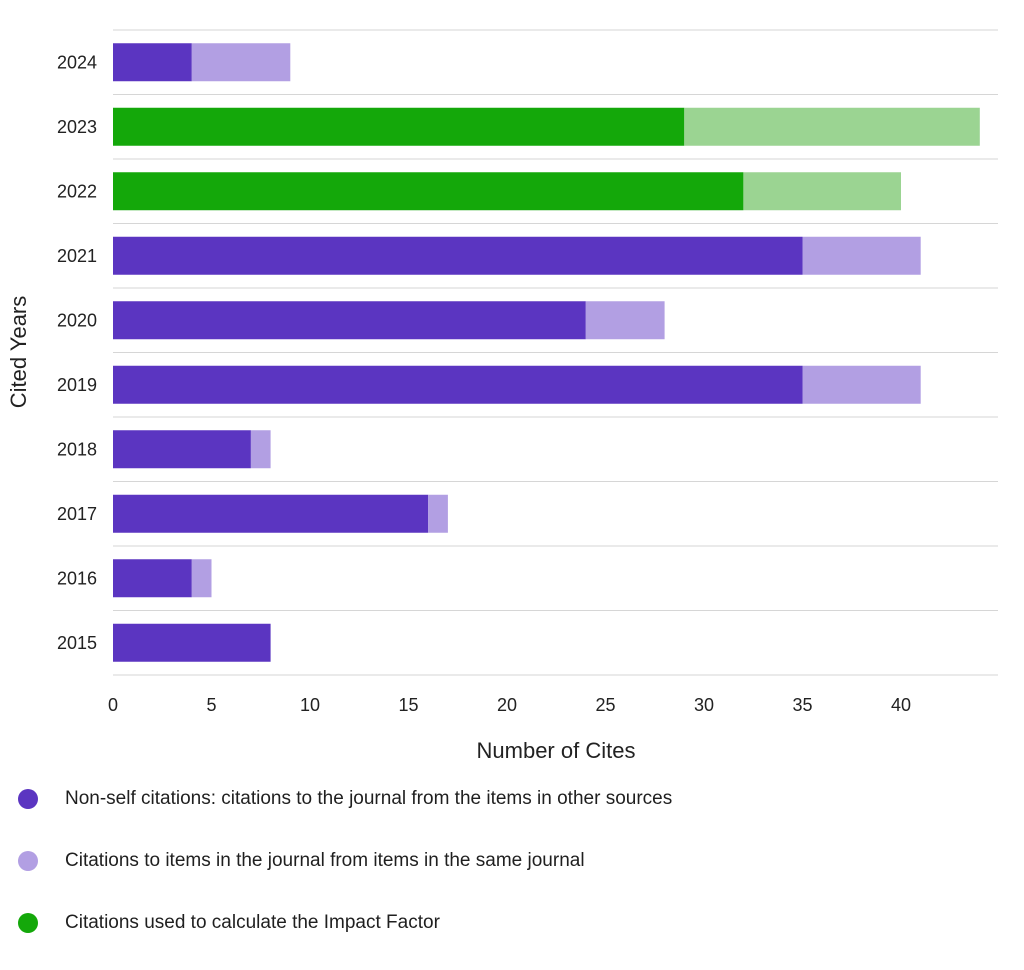  Describe the element at coordinates (556, 750) in the screenshot. I see `x-axis-title: Number of Cites` at that location.